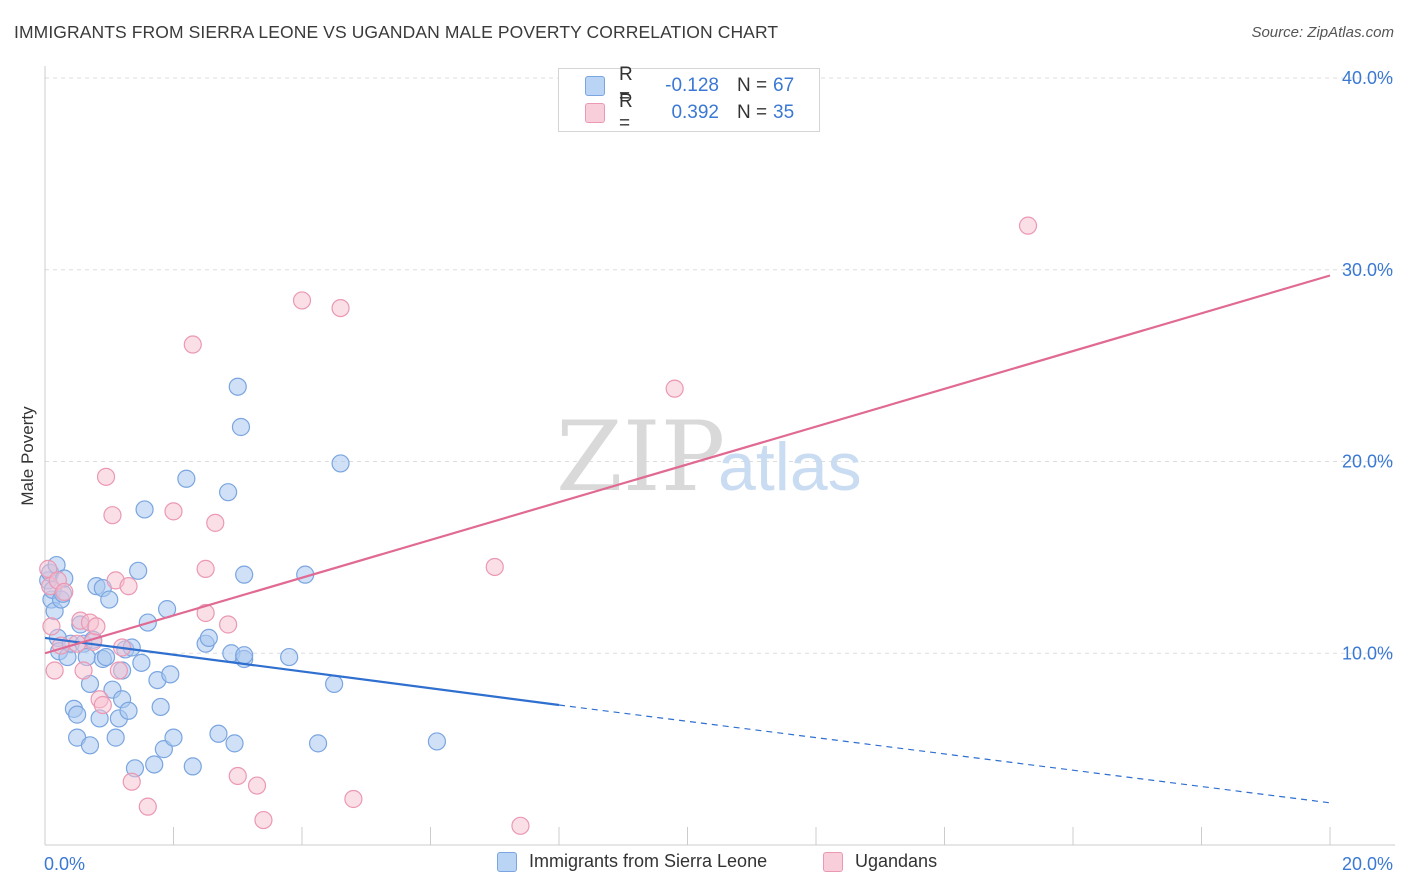 The image size is (1406, 892). I want to click on source-credit: Source: ZipAtlas.com, so click(1322, 32).